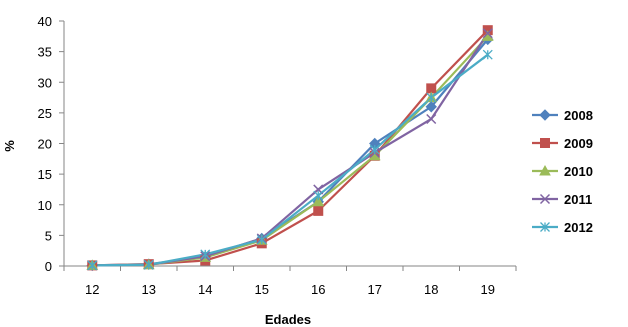  What do you see at coordinates (578, 227) in the screenshot?
I see `legend-label-2012: 2012` at bounding box center [578, 227].